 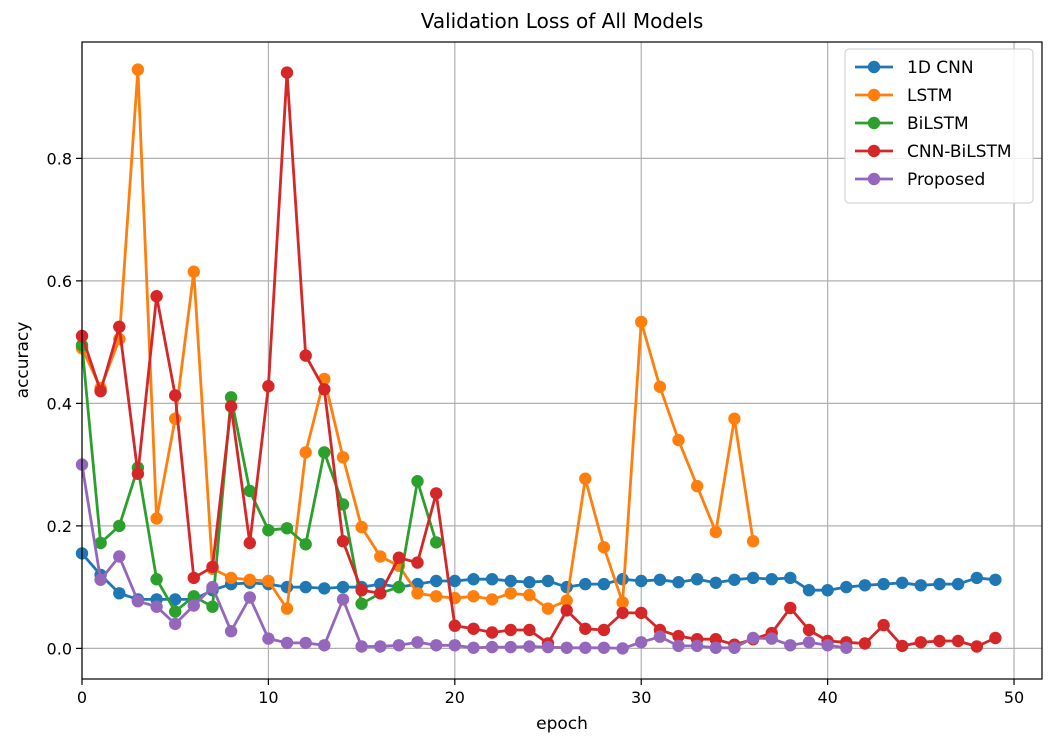 What do you see at coordinates (59, 526) in the screenshot?
I see `y-tick-label: 0.2` at bounding box center [59, 526].